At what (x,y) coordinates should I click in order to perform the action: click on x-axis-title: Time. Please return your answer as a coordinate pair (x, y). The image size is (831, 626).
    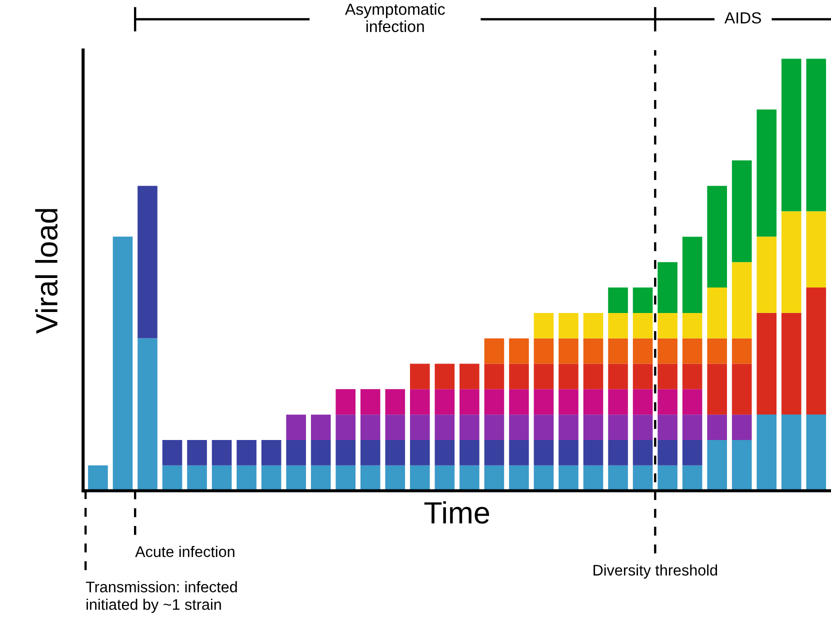
    Looking at the image, I should click on (457, 512).